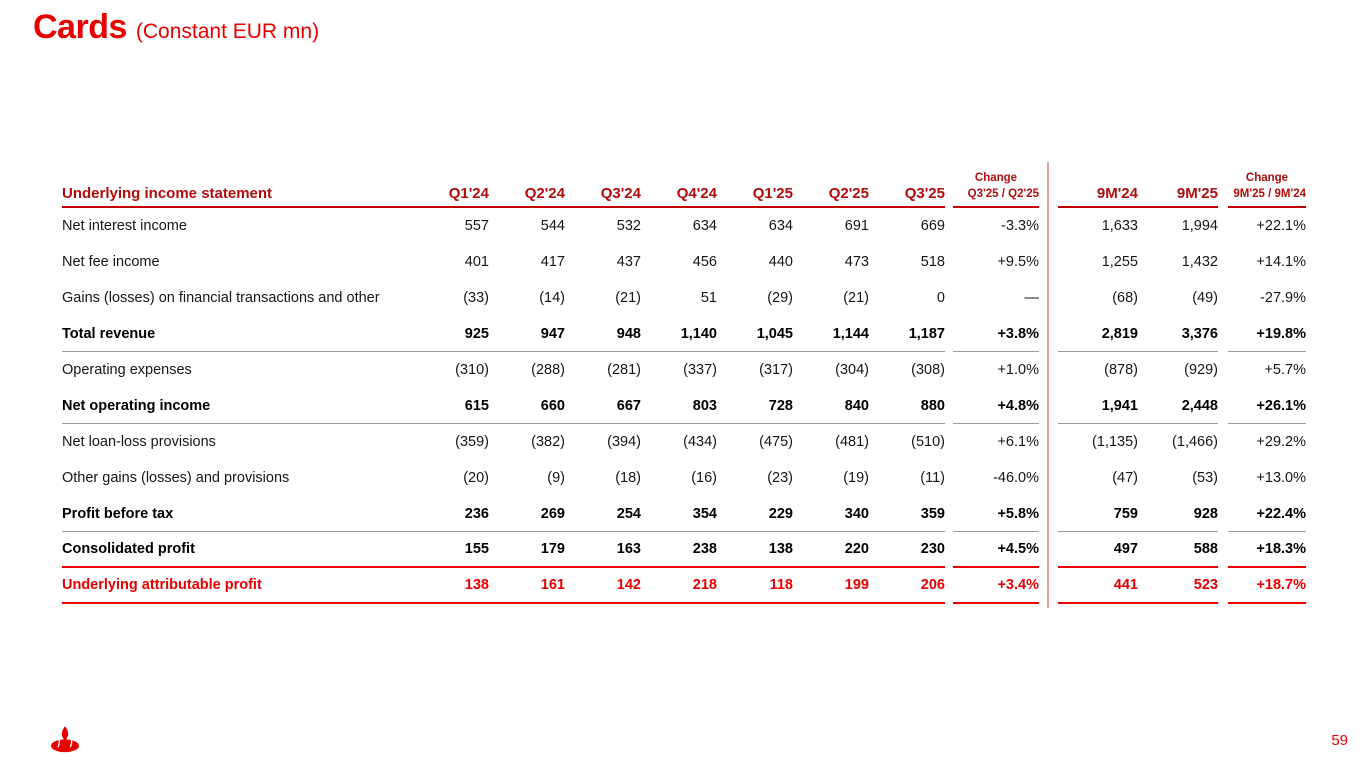  Describe the element at coordinates (136, 405) in the screenshot. I see `row-label: Net operating income` at that location.